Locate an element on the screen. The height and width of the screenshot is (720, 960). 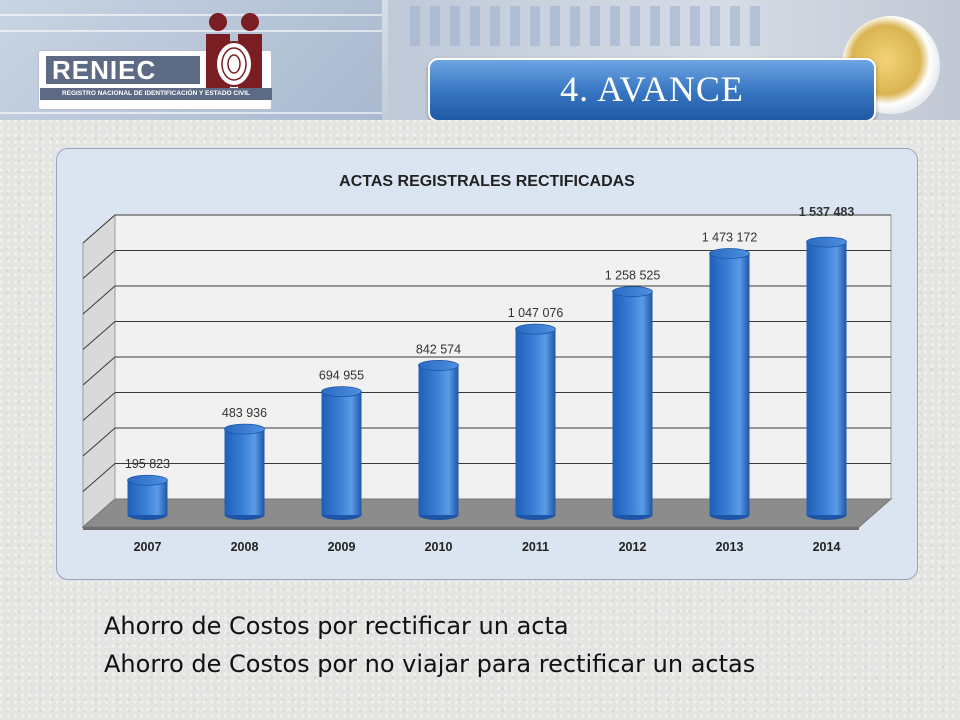
x-tick-label: 2008 is located at coordinates (245, 547).